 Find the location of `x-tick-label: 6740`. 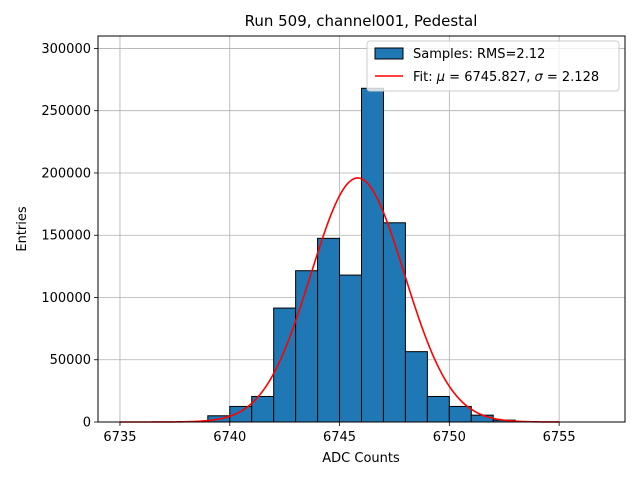

x-tick-label: 6740 is located at coordinates (229, 437).